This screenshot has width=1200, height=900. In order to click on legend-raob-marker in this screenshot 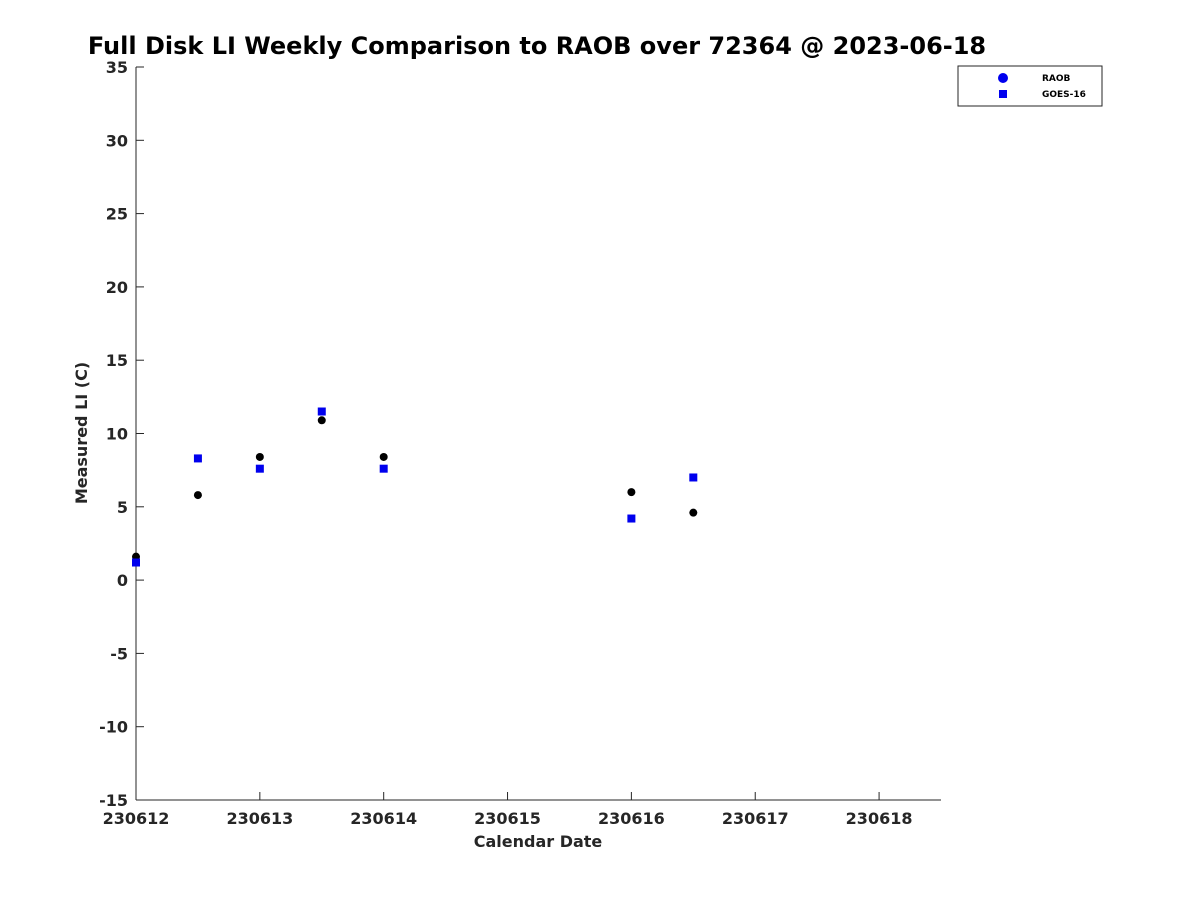, I will do `click(1003, 78)`.